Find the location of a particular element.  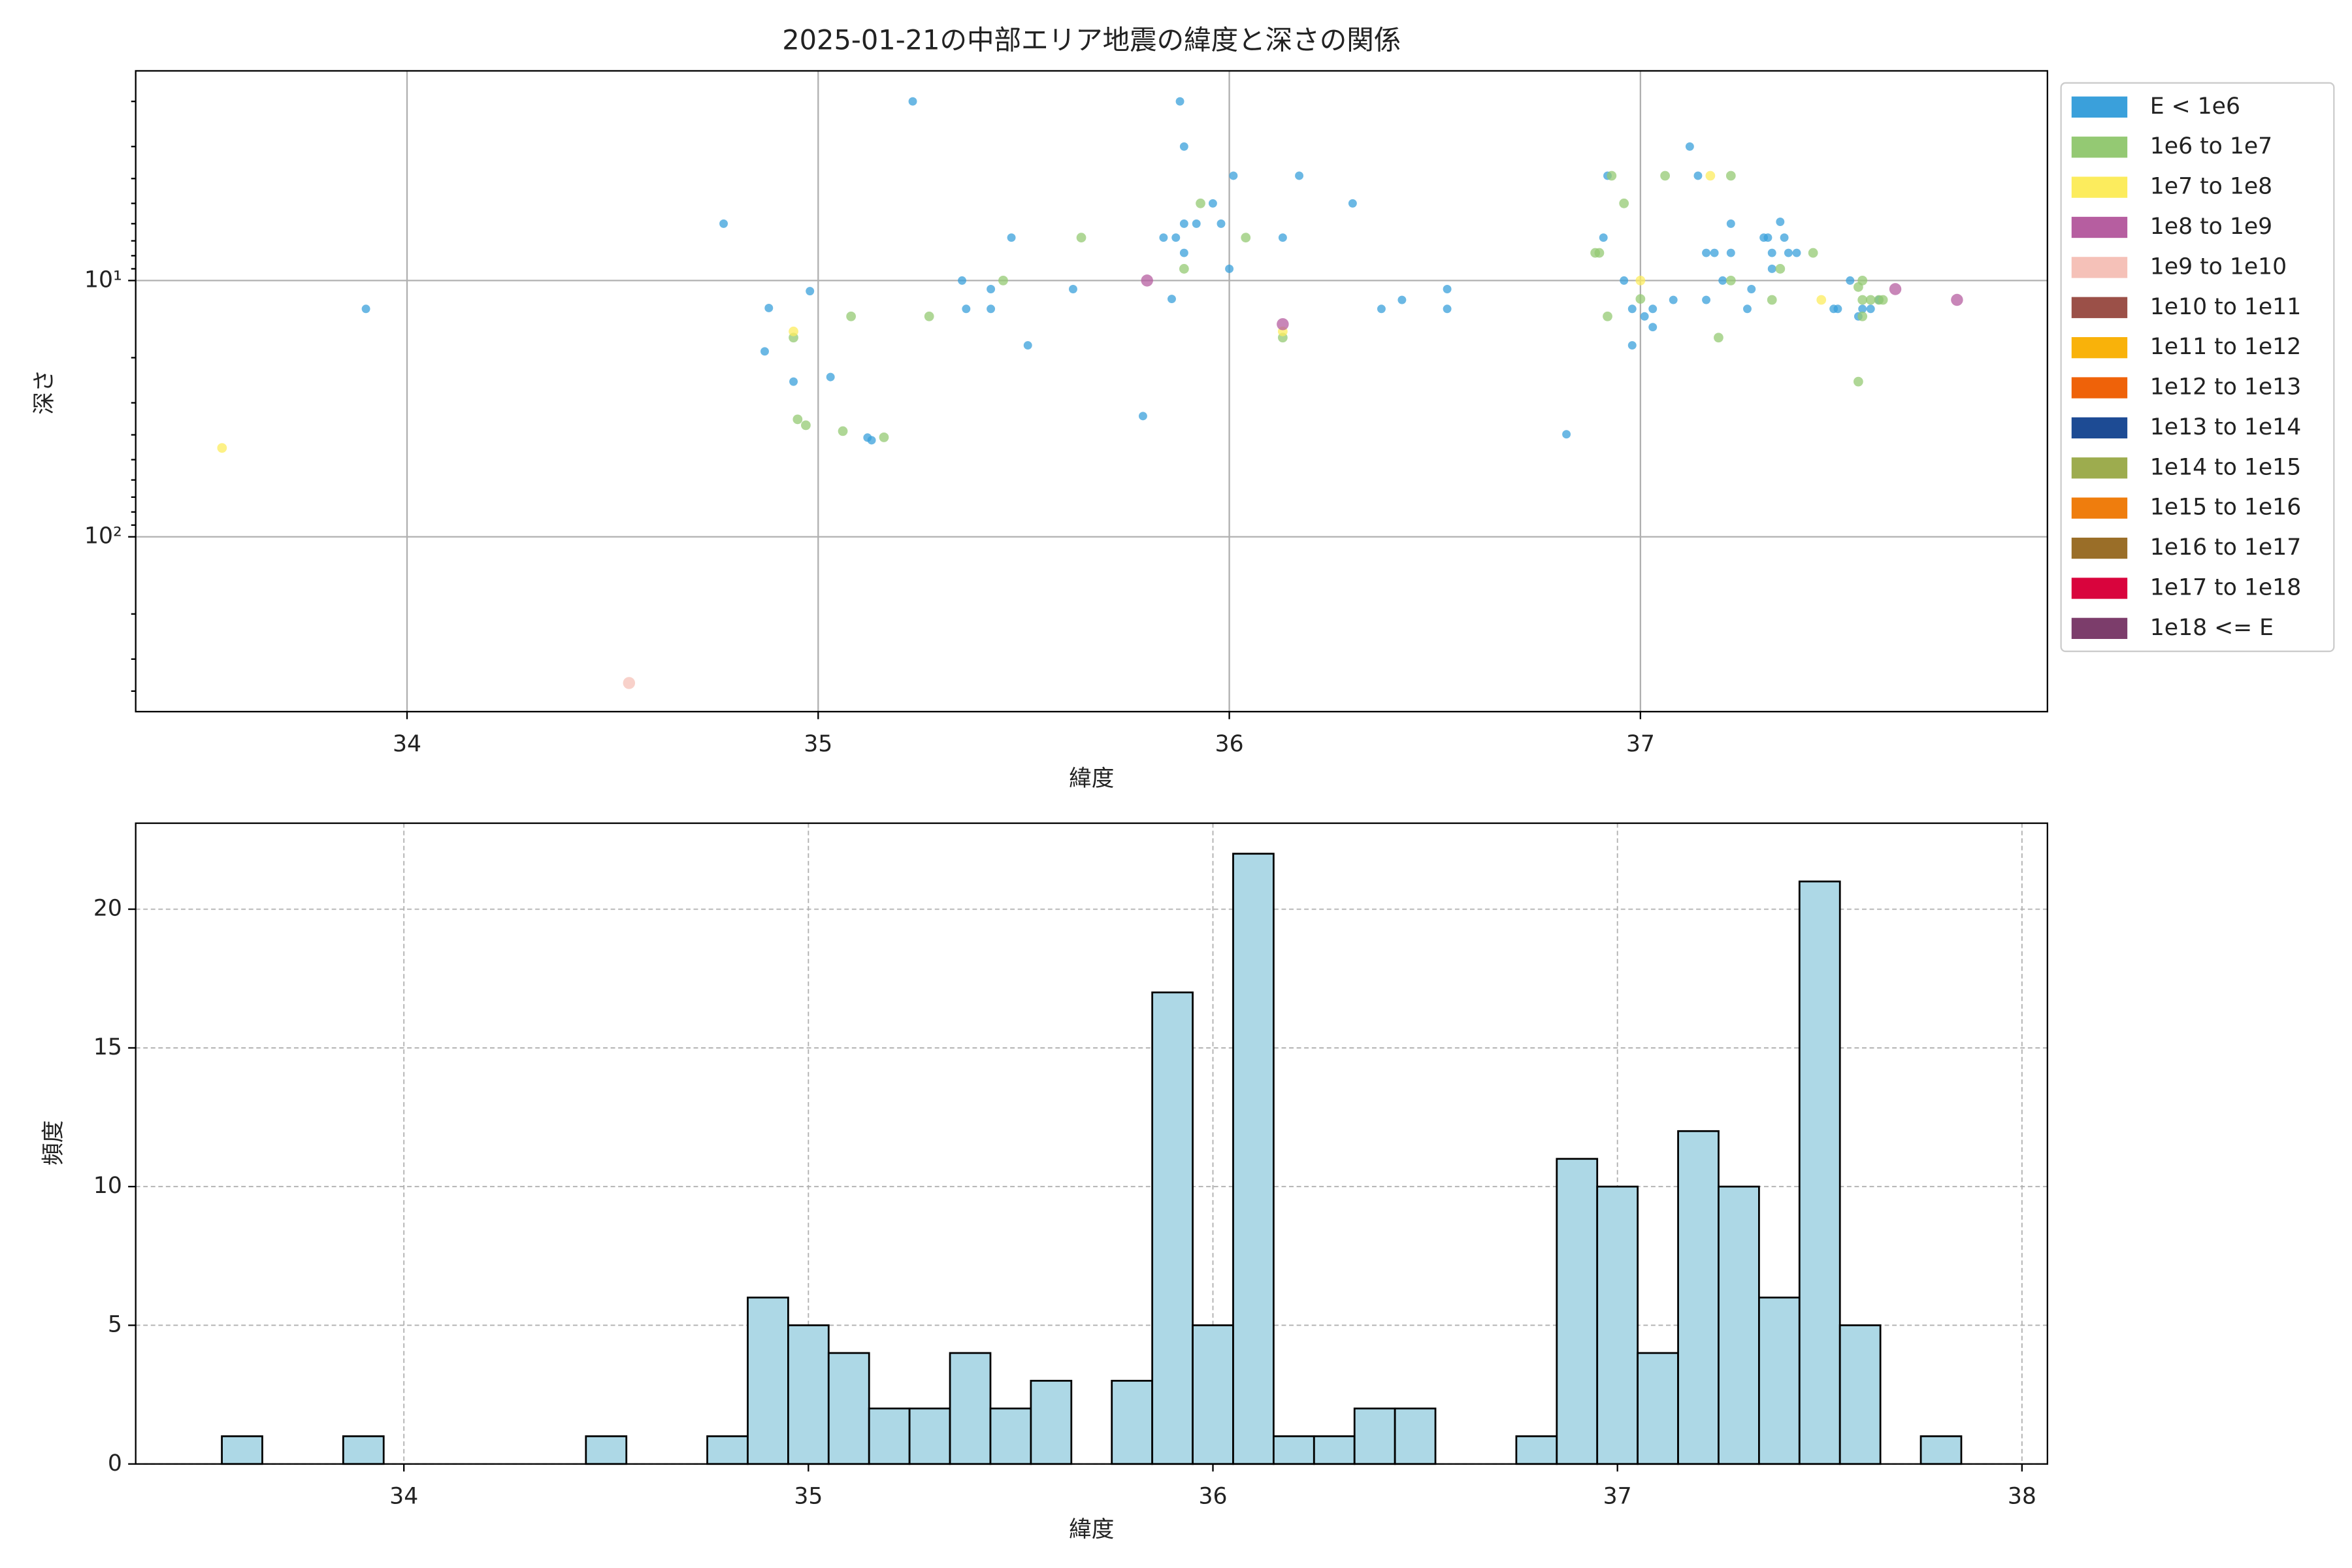

y-tick-label: 10² is located at coordinates (103, 536).